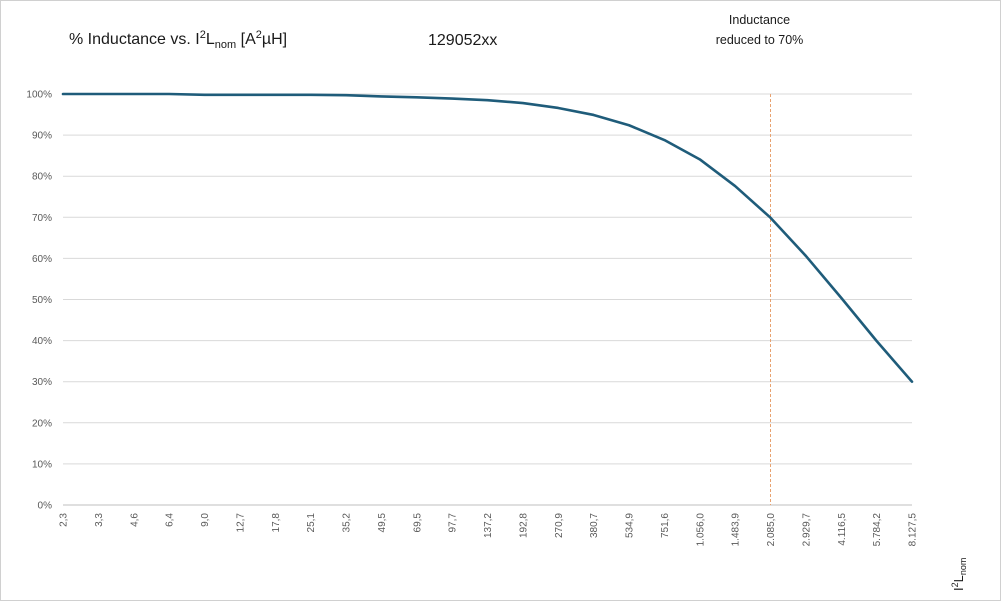 Image resolution: width=1001 pixels, height=602 pixels. What do you see at coordinates (594, 525) in the screenshot?
I see `x-tick-label: 380,7` at bounding box center [594, 525].